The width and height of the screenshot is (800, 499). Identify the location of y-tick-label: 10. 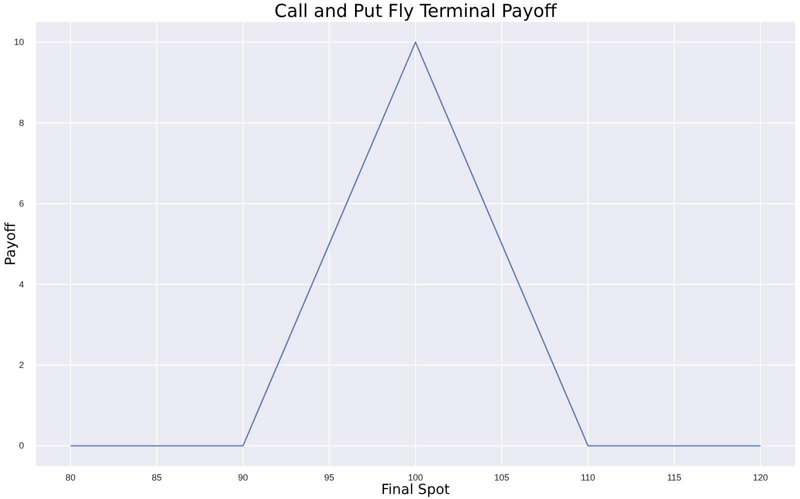
(19, 42).